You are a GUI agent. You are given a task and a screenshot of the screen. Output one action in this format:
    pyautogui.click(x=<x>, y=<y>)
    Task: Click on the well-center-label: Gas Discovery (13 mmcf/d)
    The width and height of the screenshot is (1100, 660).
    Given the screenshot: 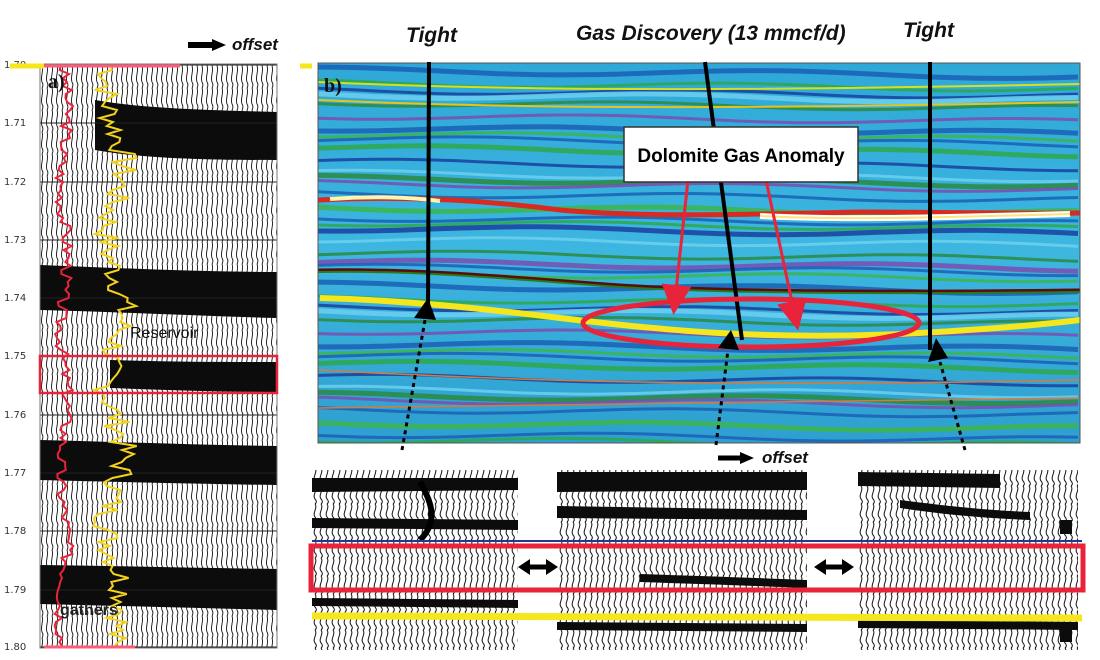 What is the action you would take?
    pyautogui.click(x=711, y=33)
    